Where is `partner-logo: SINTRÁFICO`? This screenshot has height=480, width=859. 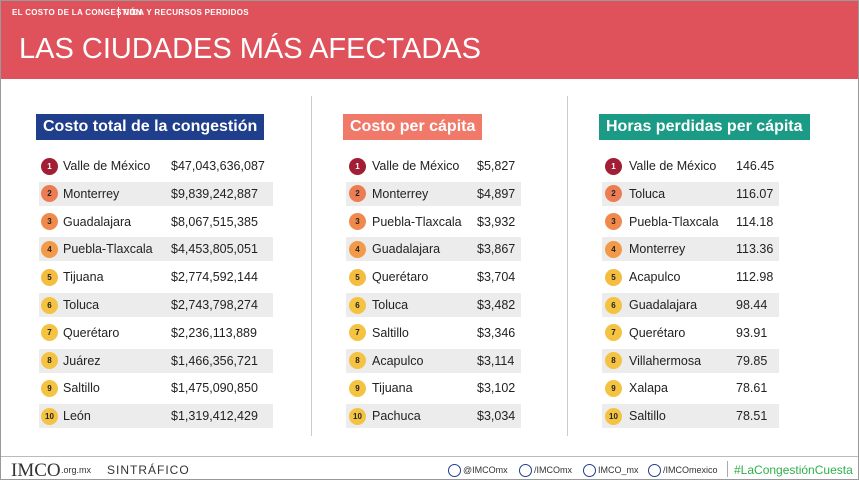
partner-logo: SINTRÁFICO is located at coordinates (148, 470).